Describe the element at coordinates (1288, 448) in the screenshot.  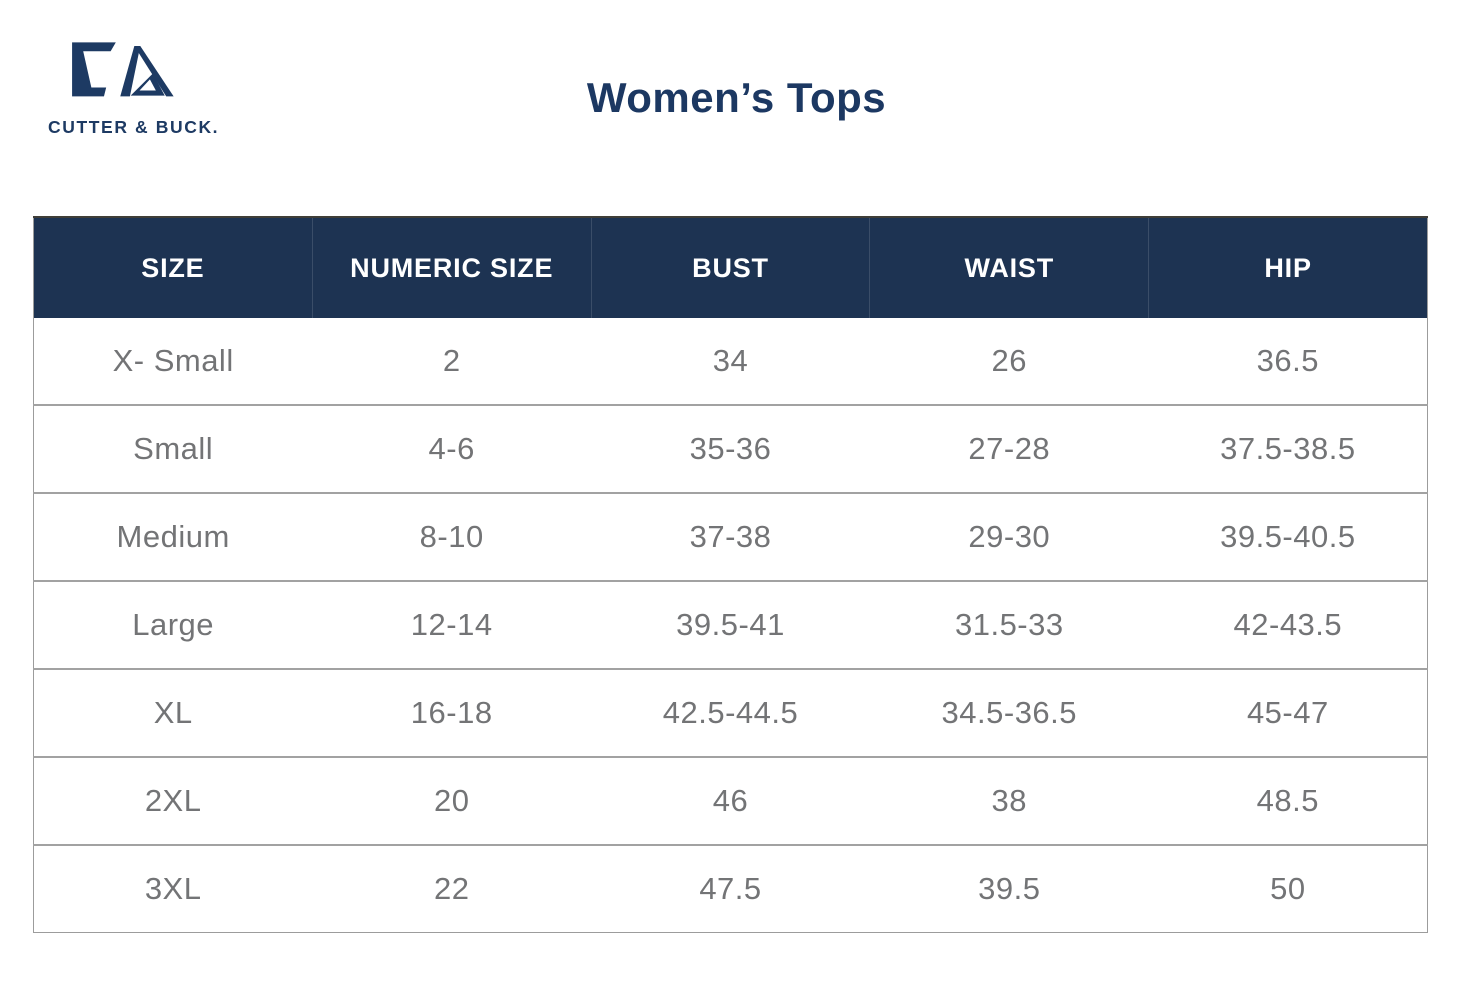
I see `table-cell: 37.5-38.5` at that location.